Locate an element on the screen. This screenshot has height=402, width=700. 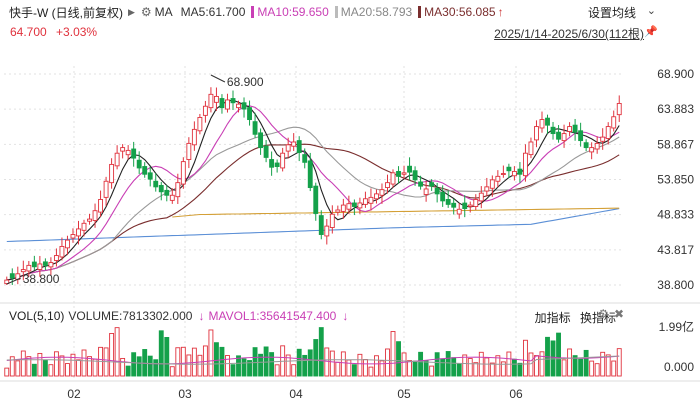
stock-title: 快手-W (日线,前复权) is located at coordinates (66, 12).